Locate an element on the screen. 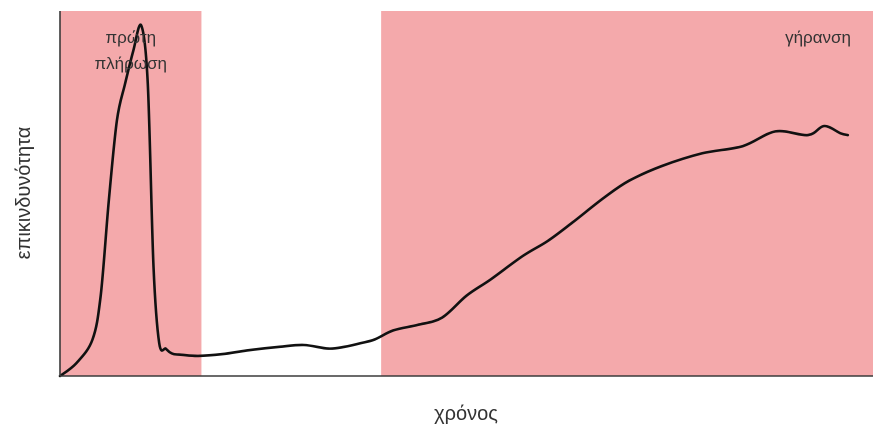 The image size is (875, 432). region-label-1-line-1: πρώτη is located at coordinates (130, 37).